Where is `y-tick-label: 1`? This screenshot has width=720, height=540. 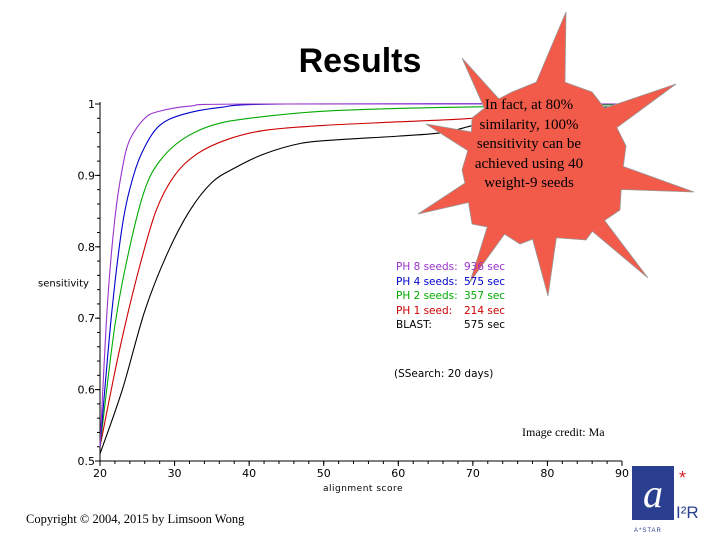 y-tick-label: 1 is located at coordinates (91, 104).